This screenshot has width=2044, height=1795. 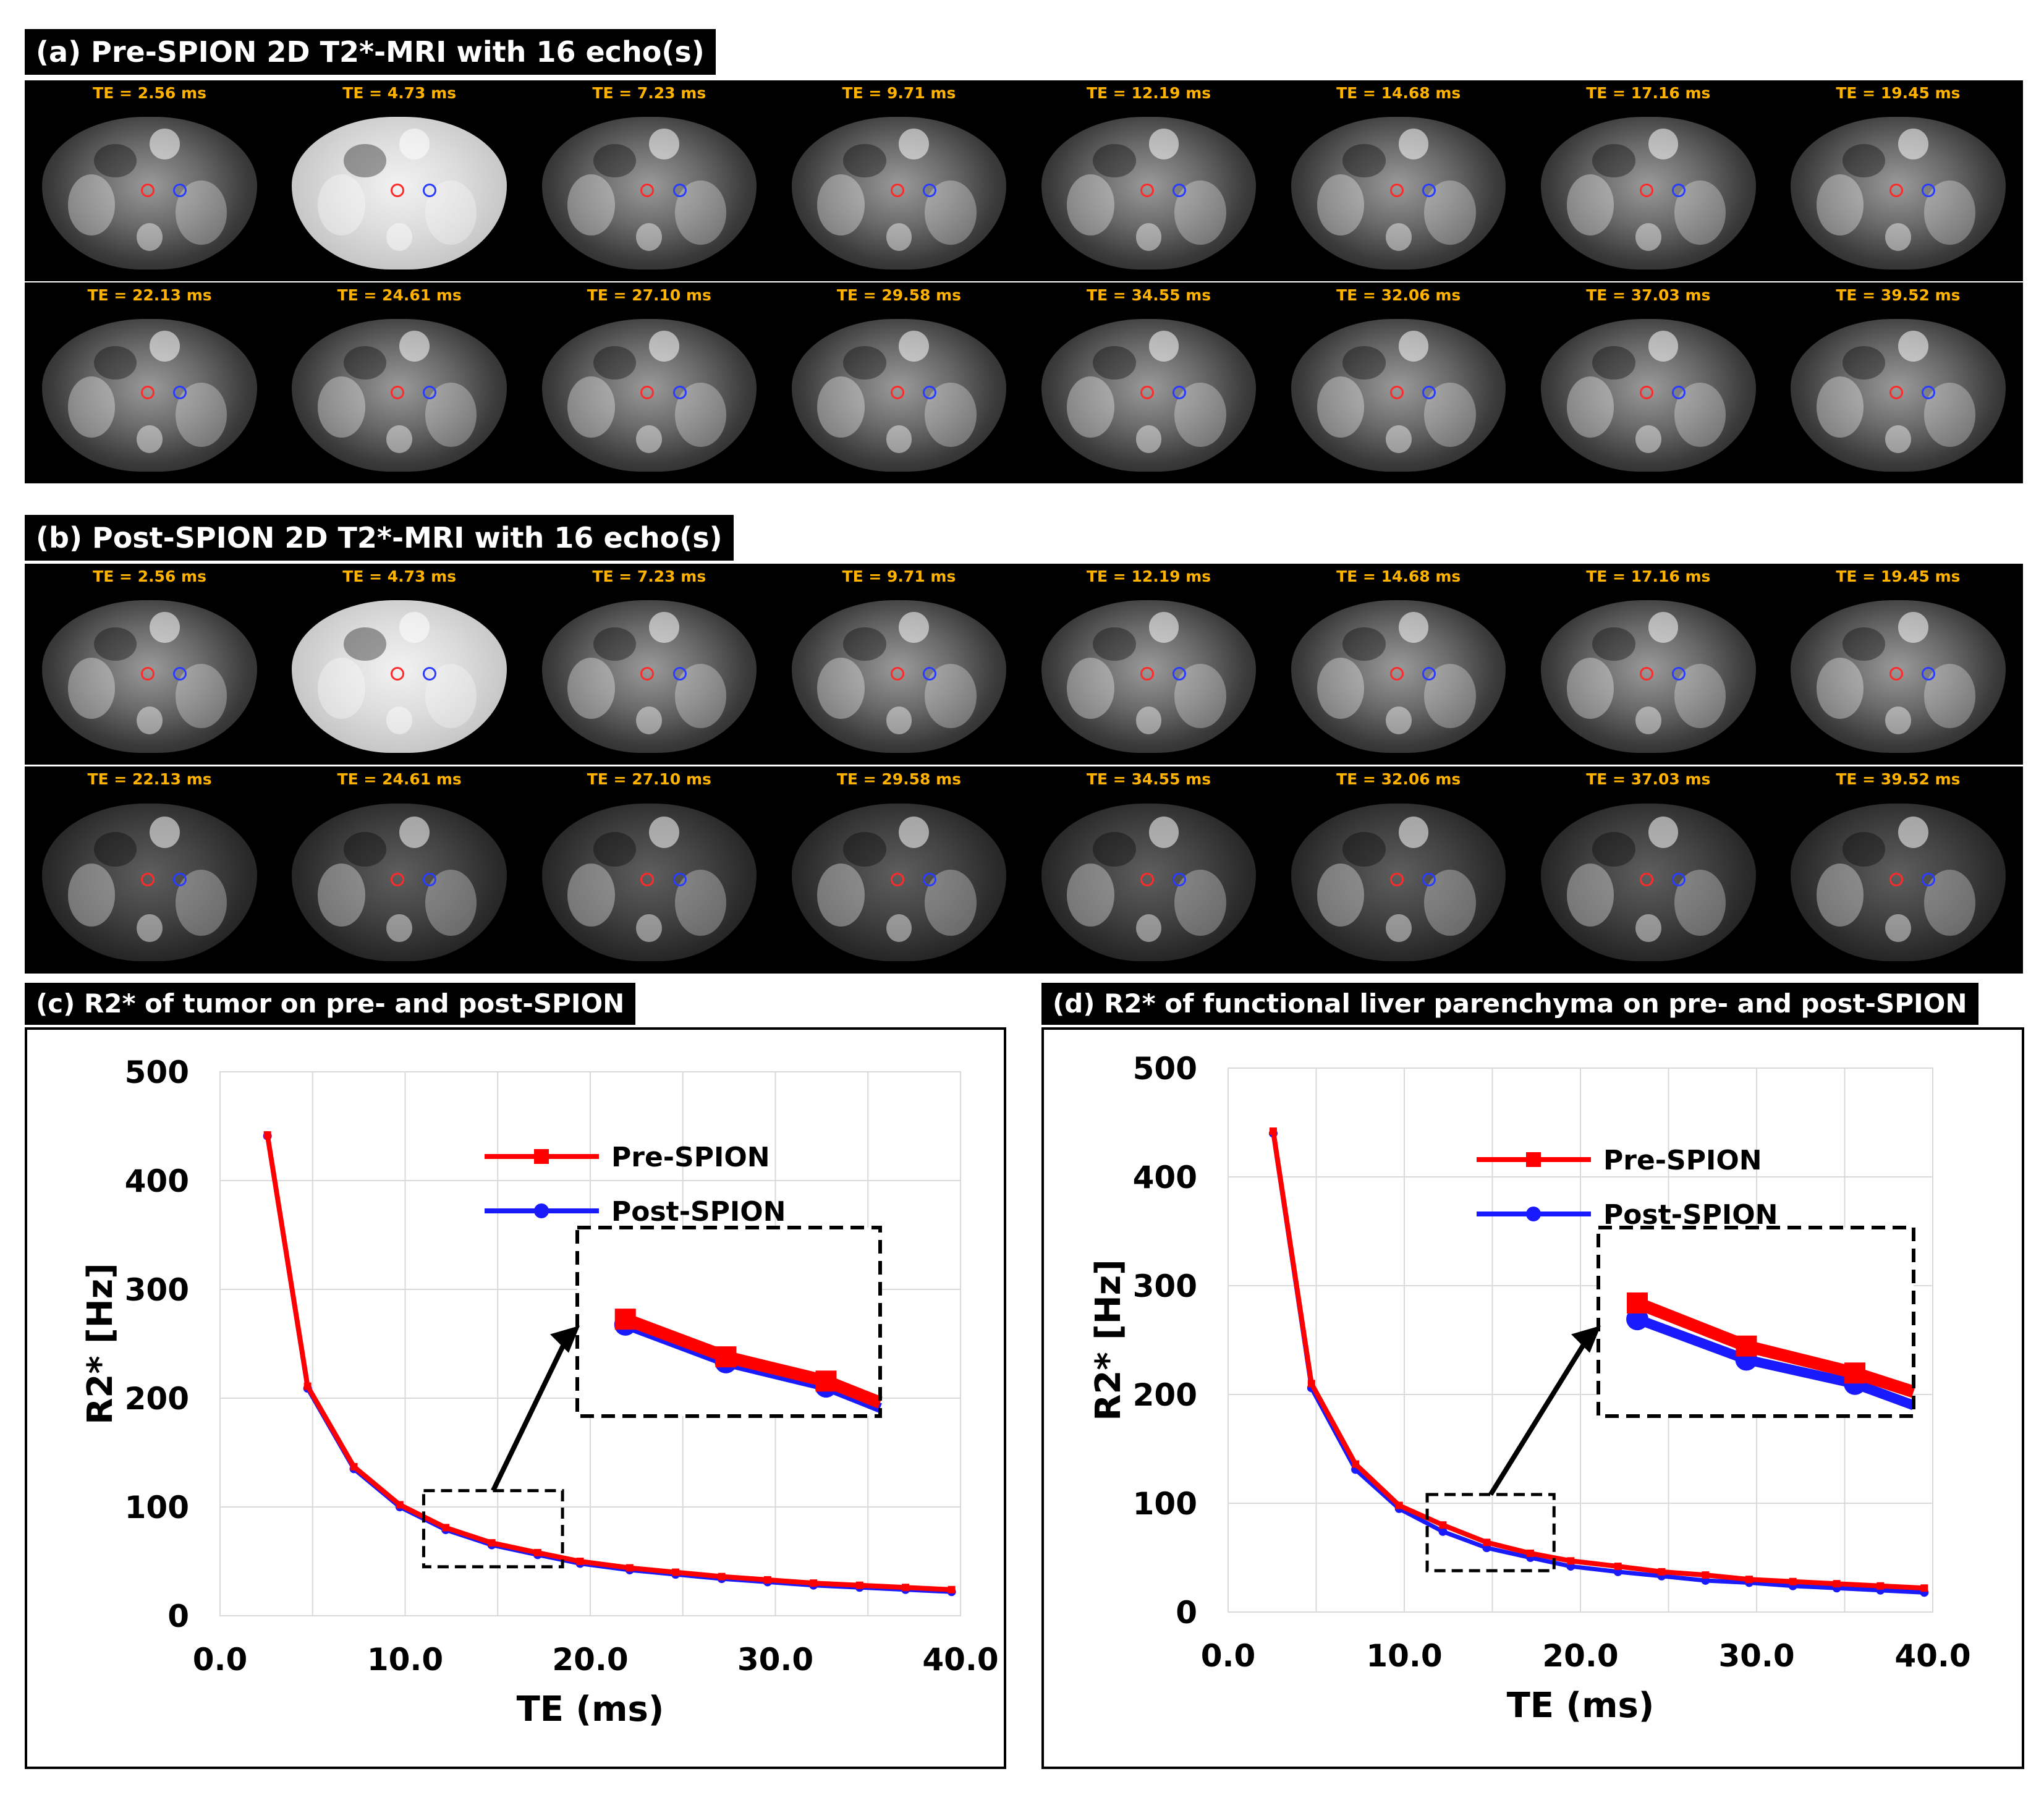 I want to click on te-label: TE = 27.10 ms, so click(x=649, y=295).